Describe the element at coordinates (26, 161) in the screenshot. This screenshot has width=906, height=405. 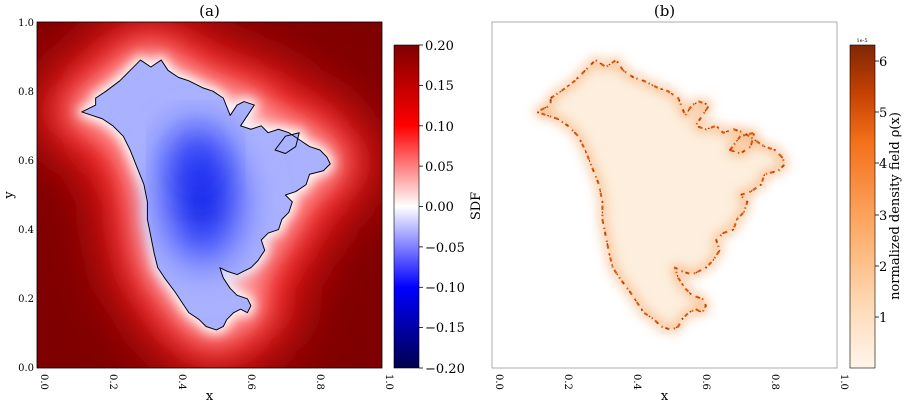
I see `ytick-a-3: 0.6` at that location.